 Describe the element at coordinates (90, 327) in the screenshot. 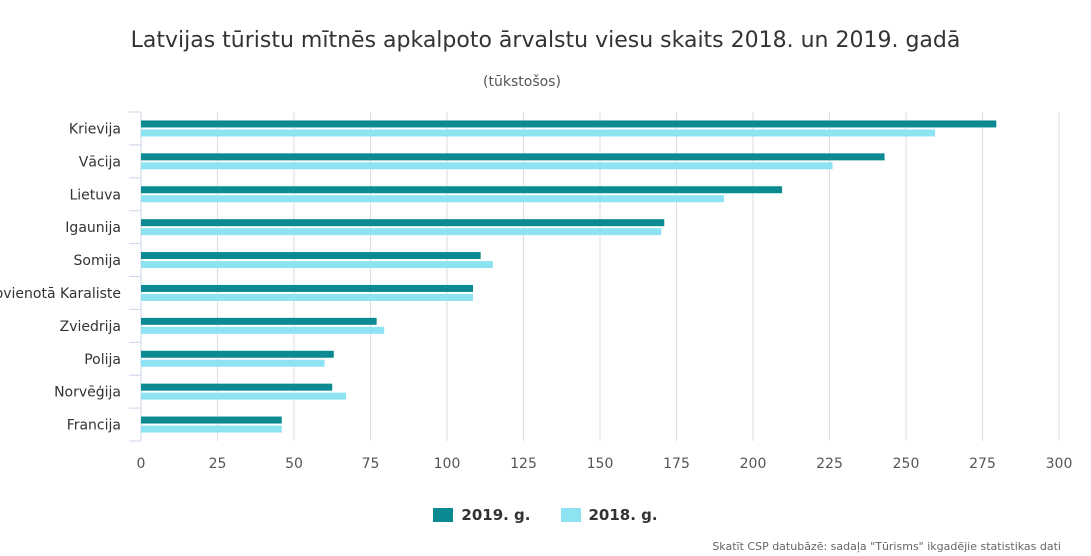

I see `category-label: Zviedrija` at that location.